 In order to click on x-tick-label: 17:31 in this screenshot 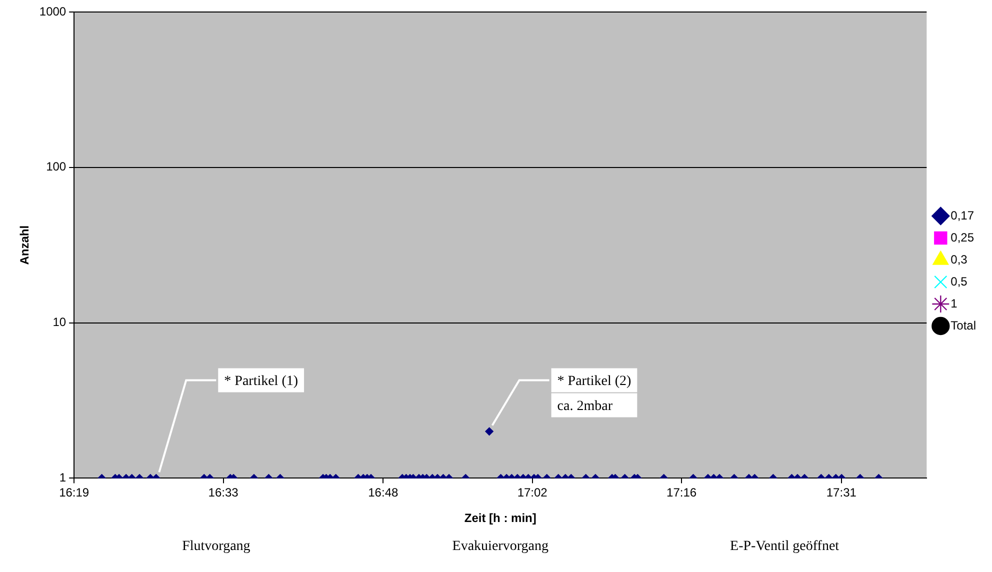, I will do `click(841, 493)`.